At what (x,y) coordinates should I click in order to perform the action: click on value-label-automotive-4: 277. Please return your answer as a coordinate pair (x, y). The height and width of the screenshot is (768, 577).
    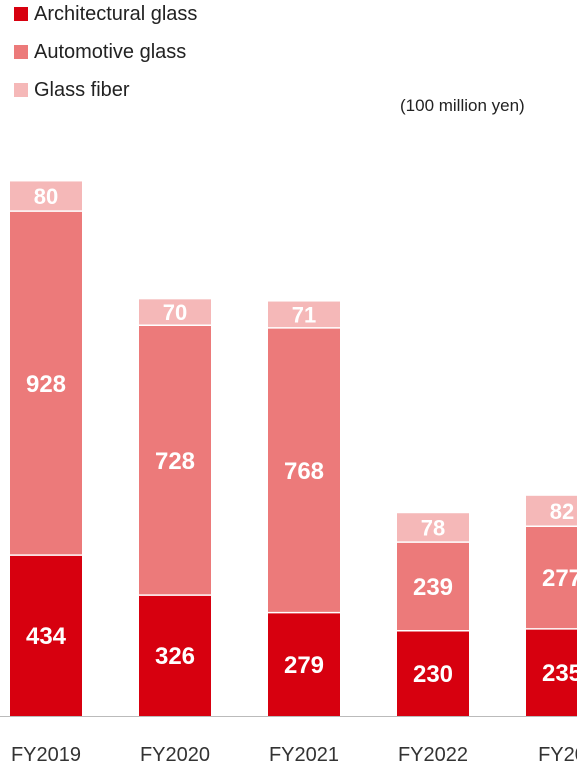
    Looking at the image, I should click on (559, 578).